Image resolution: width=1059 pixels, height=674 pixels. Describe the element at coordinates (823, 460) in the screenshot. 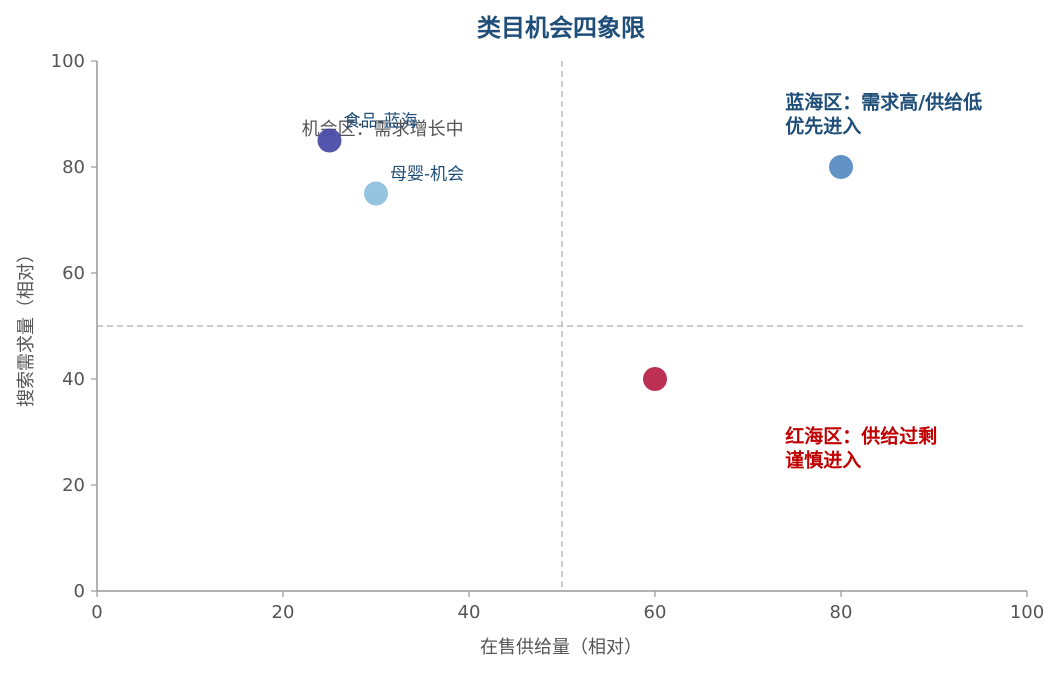

I see `zone-annotation-red-line: 谨慎进入` at that location.